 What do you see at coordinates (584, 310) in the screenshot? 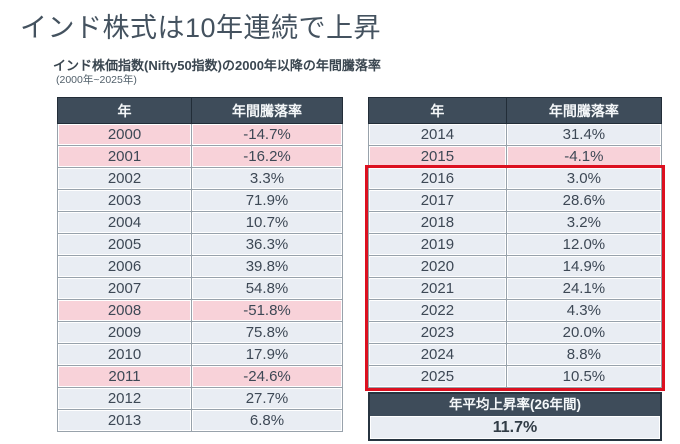
I see `annual-return-cell: 4.3%` at bounding box center [584, 310].